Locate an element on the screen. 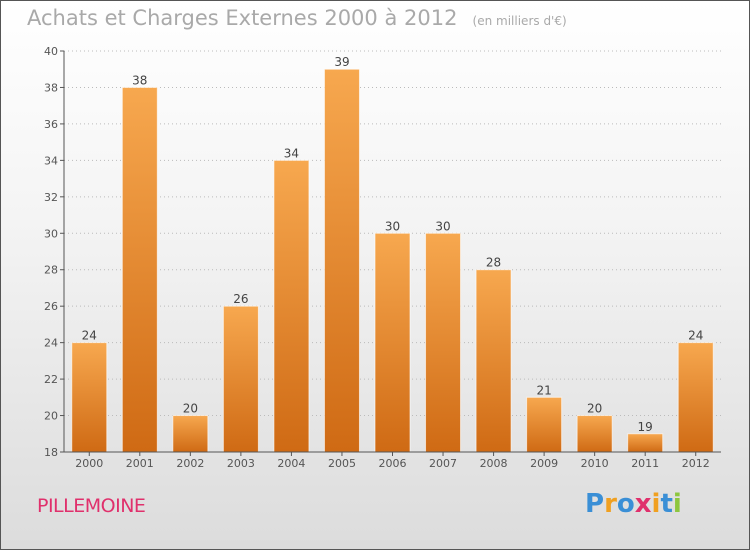 This screenshot has width=750, height=550. bar-value-label: 21 is located at coordinates (543, 390).